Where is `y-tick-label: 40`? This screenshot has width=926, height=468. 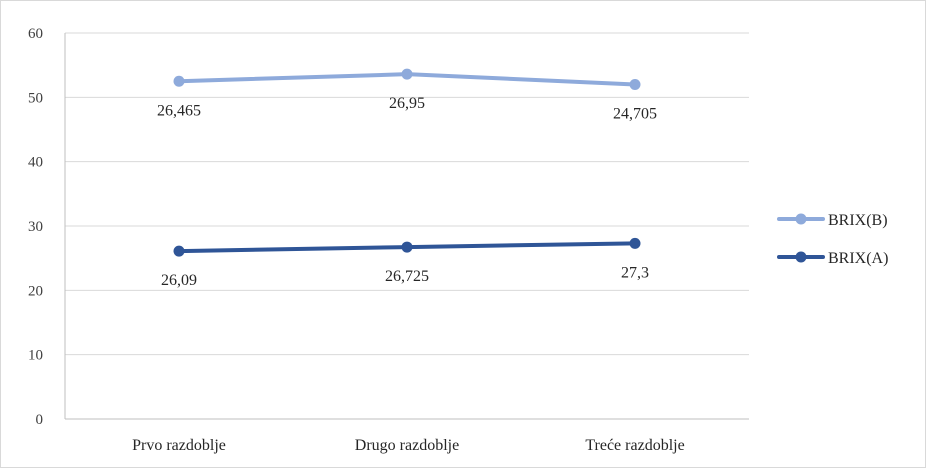 y-tick-label: 40 is located at coordinates (35, 163).